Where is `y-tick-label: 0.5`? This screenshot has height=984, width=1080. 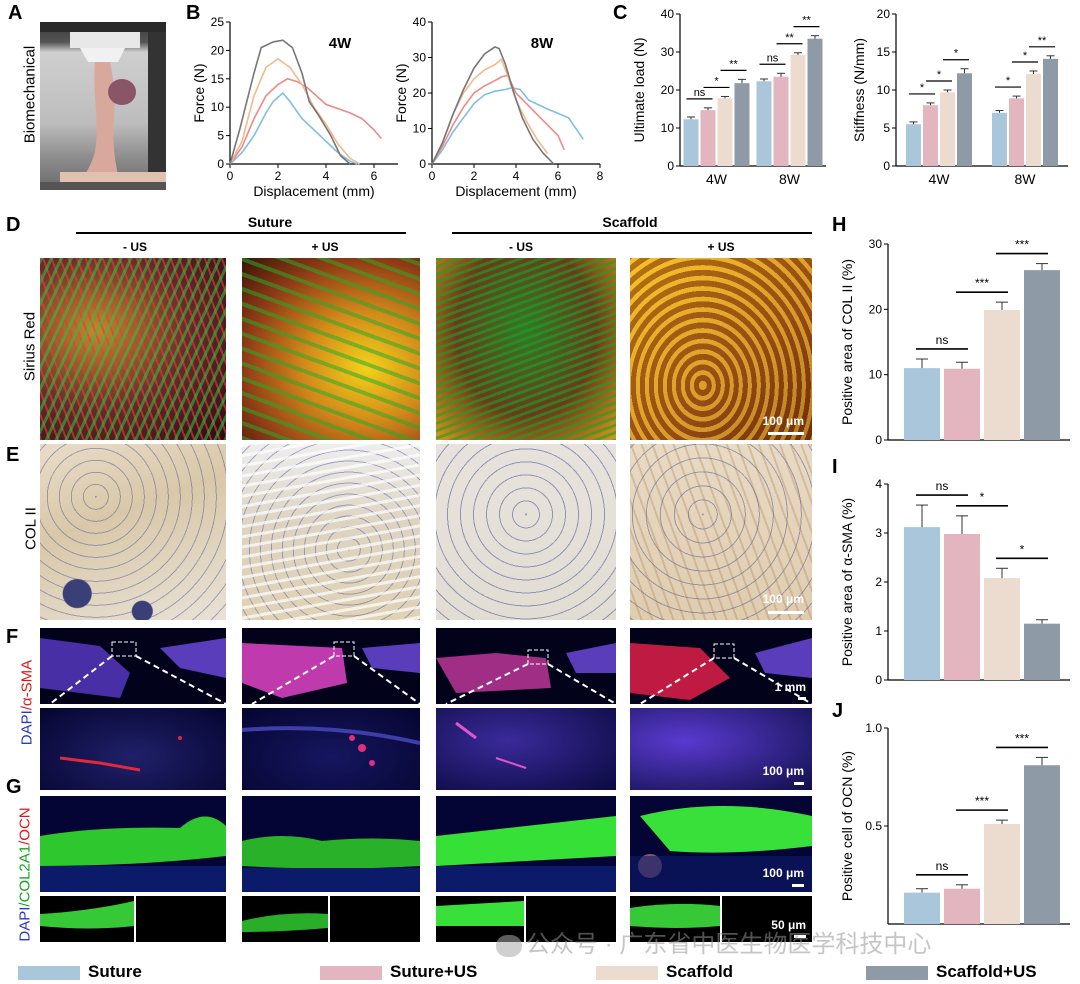 y-tick-label: 0.5 is located at coordinates (873, 826).